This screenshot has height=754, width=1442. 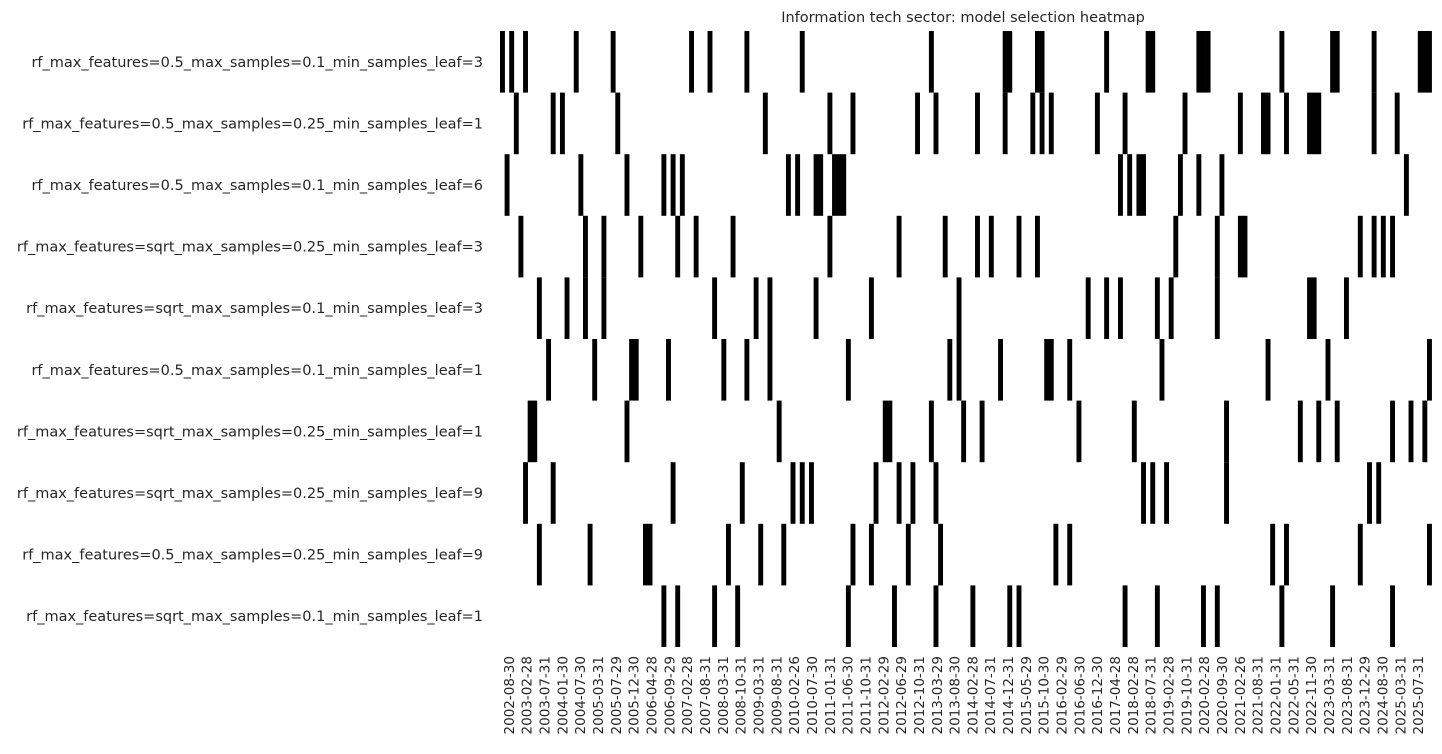 I want to click on x-tick-label: 2023-12-29, so click(x=1366, y=695).